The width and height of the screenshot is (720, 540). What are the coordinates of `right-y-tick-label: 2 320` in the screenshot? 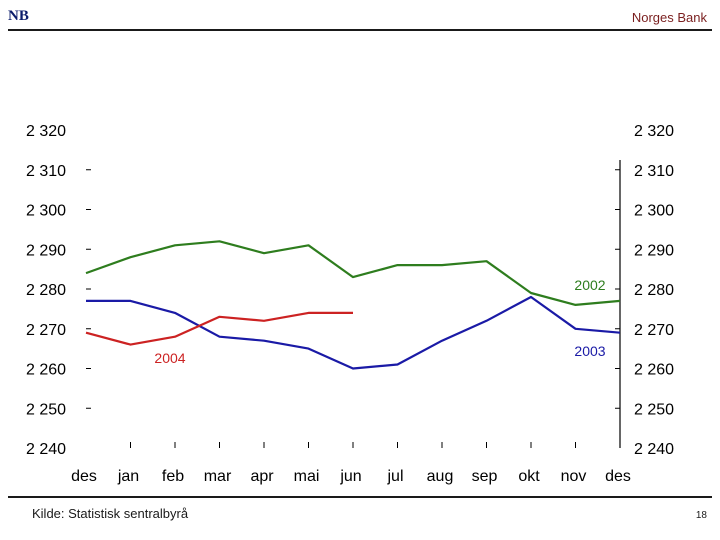 It's located at (654, 131).